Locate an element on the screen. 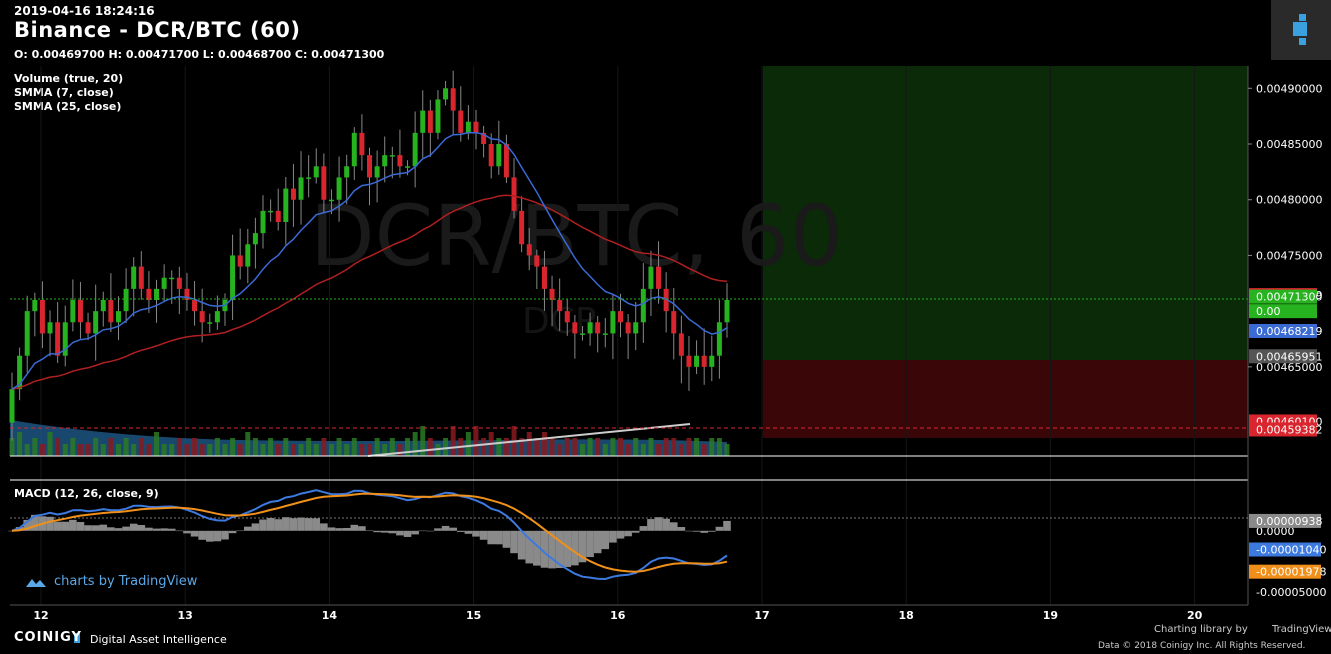 The width and height of the screenshot is (1331, 654). macd-value-label: 0.00000938 is located at coordinates (1285, 520).